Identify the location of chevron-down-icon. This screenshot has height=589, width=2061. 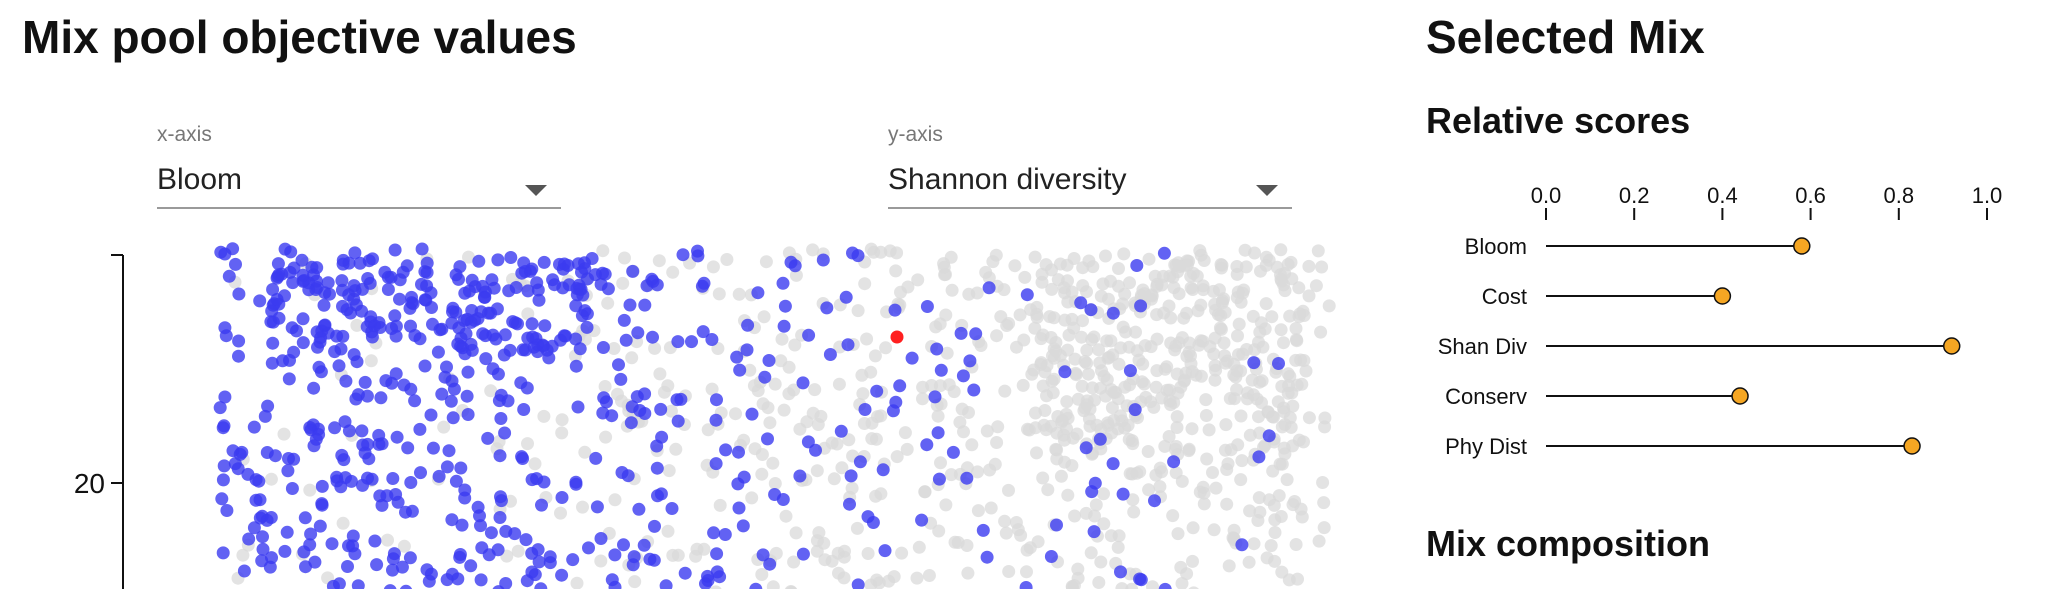
(536, 190).